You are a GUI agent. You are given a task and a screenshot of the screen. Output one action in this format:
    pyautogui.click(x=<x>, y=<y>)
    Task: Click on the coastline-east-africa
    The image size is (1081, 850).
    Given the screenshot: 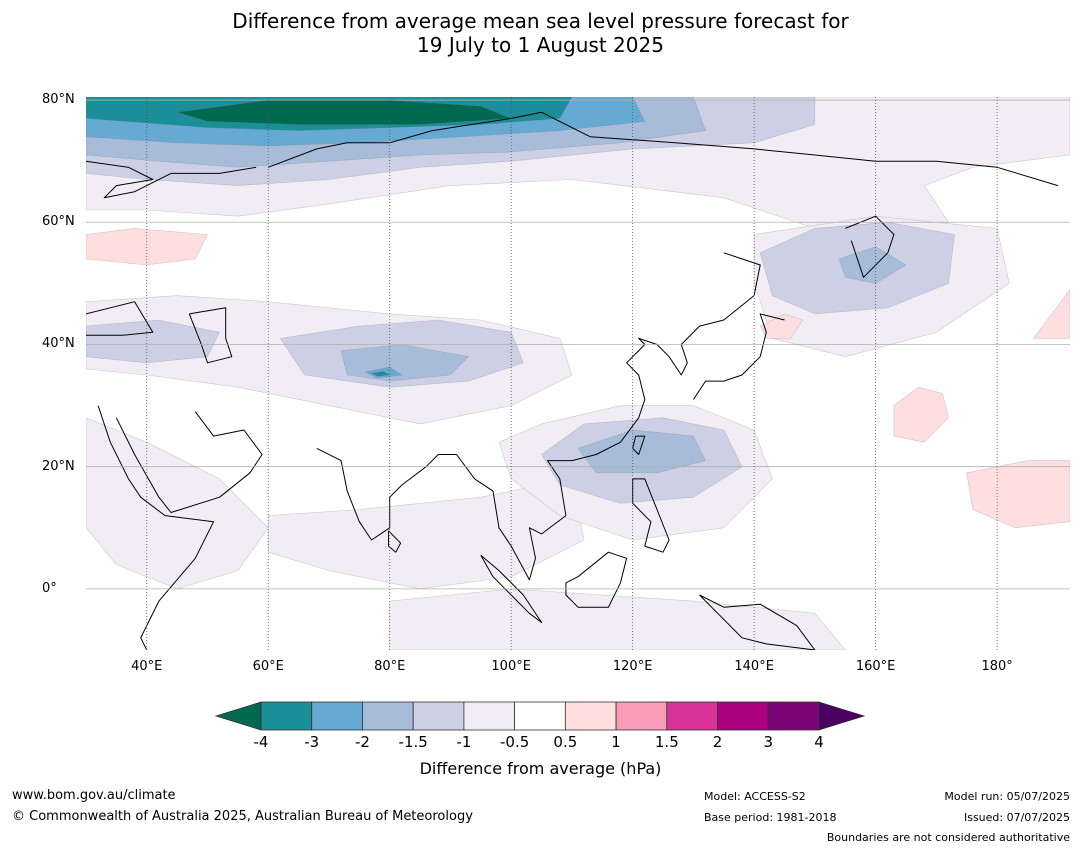 What is the action you would take?
    pyautogui.click(x=156, y=527)
    